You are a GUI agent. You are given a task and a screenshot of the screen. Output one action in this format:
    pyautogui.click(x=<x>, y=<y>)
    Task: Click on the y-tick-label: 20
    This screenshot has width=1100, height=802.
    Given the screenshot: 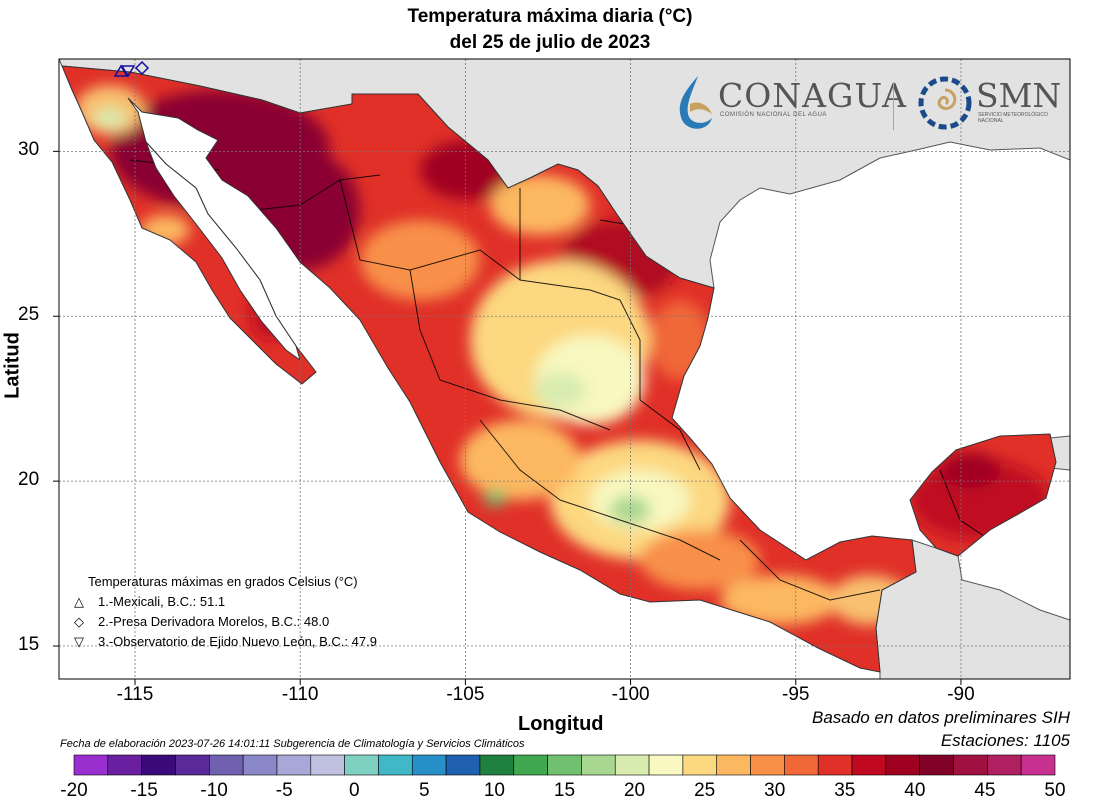 What is the action you would take?
    pyautogui.click(x=29, y=480)
    